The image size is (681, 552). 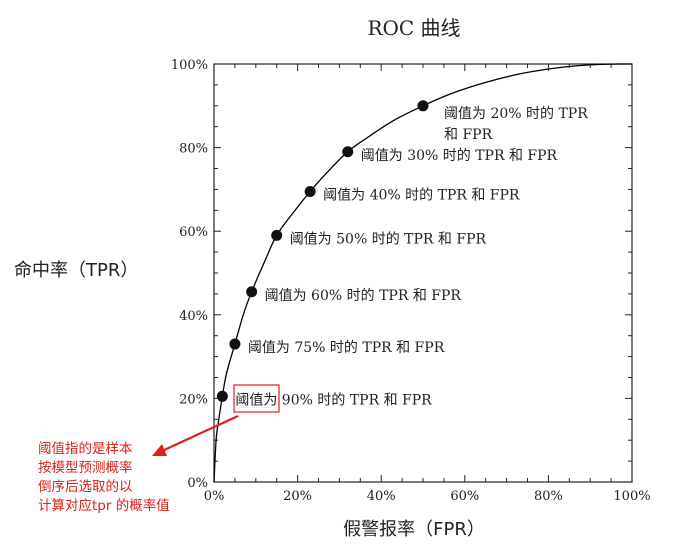 I want to click on annotation-line: 计算对应tpr 的概率值, so click(x=104, y=506).